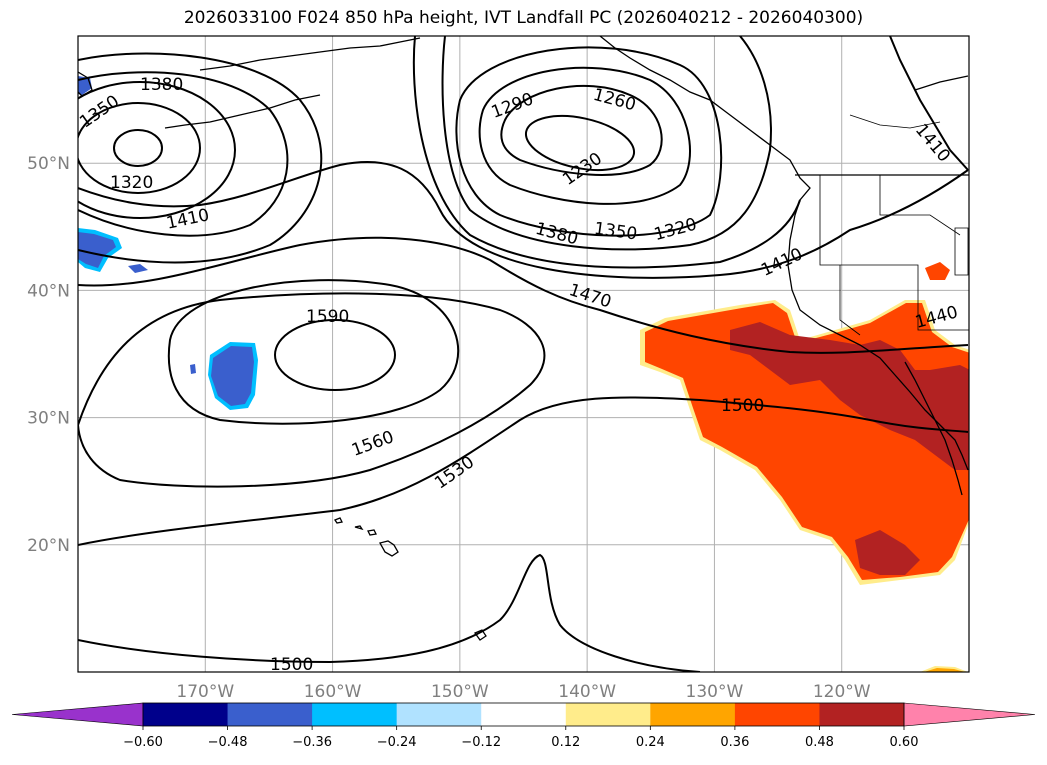 The height and width of the screenshot is (765, 1047). Describe the element at coordinates (48, 164) in the screenshot. I see `latitude-label: 50°N` at that location.